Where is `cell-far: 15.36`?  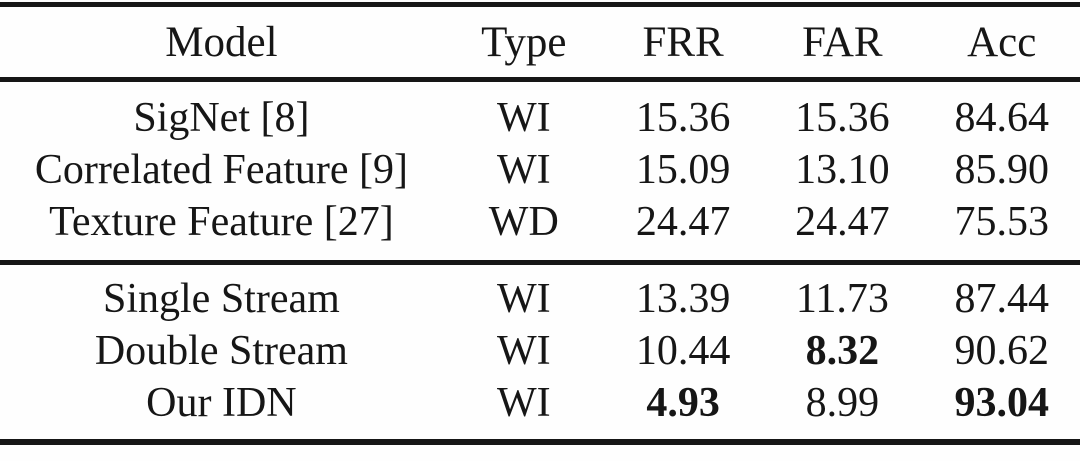 cell-far: 15.36 is located at coordinates (842, 118).